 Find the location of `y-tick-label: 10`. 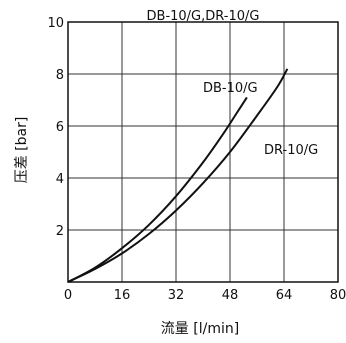

y-tick-label: 10 is located at coordinates (55, 23).